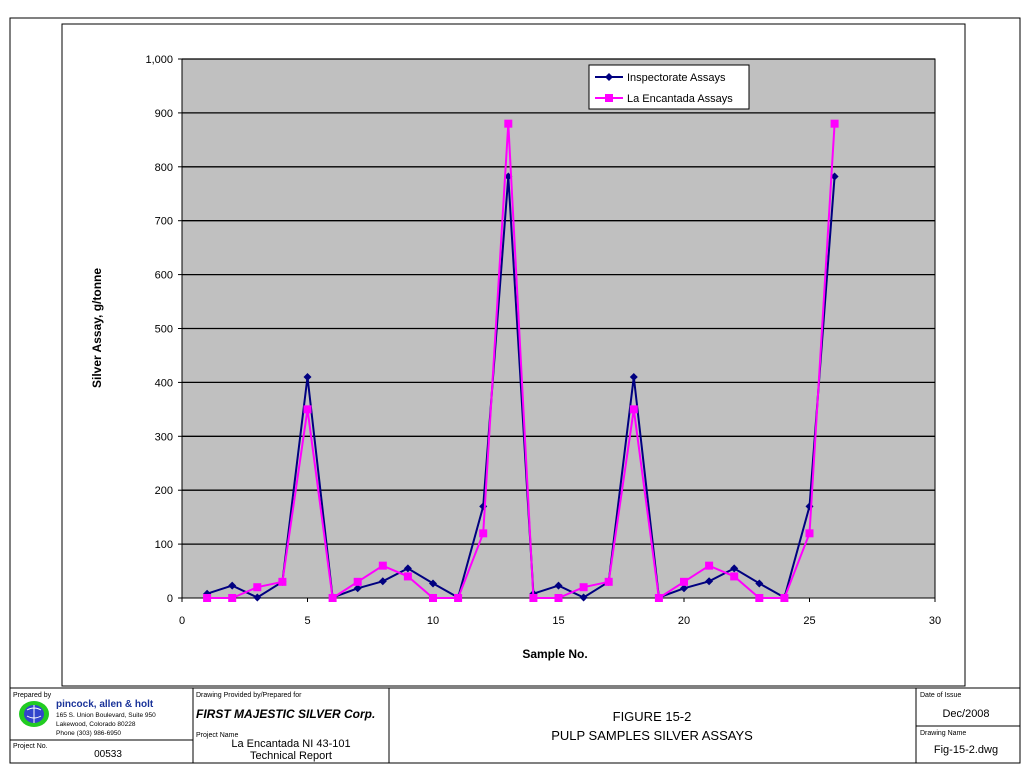 Image resolution: width=1032 pixels, height=773 pixels. I want to click on legend-marker-inspectorate, so click(609, 77).